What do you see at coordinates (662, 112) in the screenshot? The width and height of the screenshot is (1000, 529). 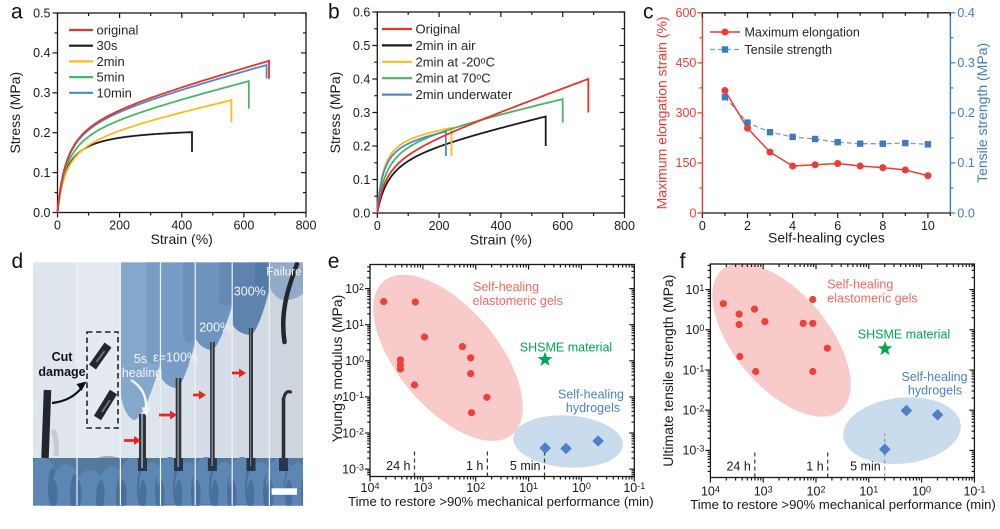 I see `svg-text: Maximum elongation strain (%)` at bounding box center [662, 112].